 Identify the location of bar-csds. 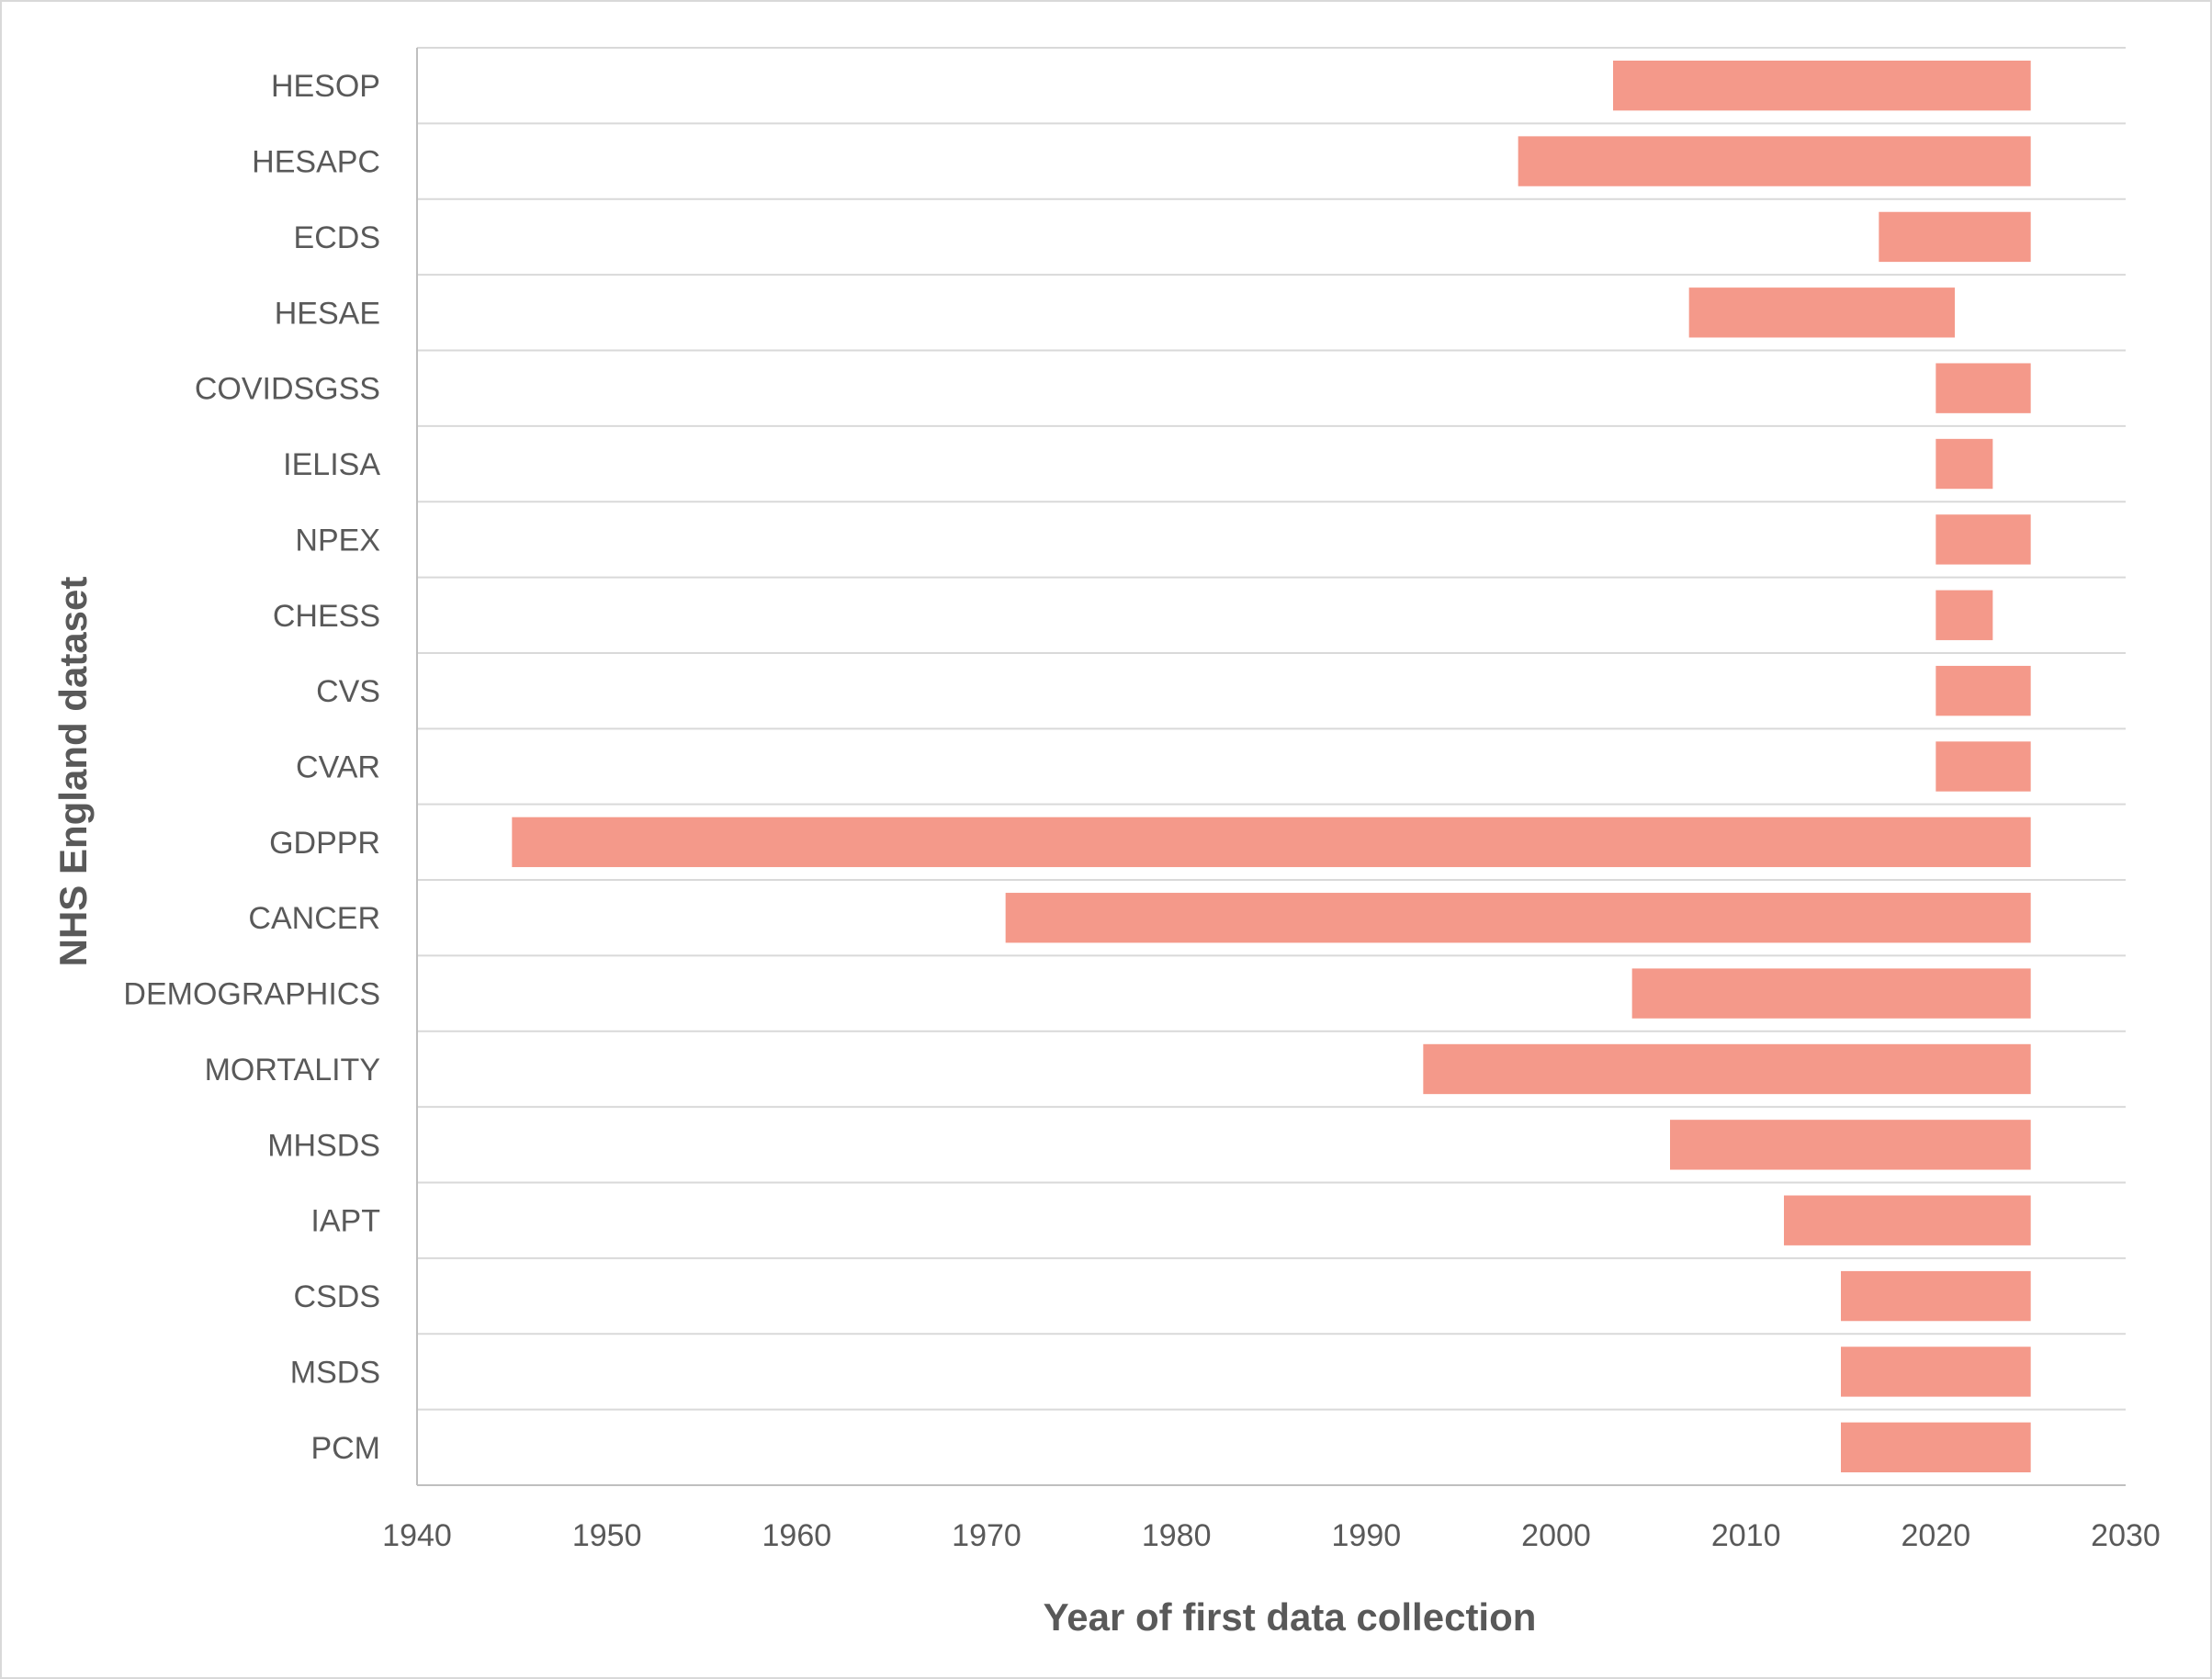
(1936, 1296).